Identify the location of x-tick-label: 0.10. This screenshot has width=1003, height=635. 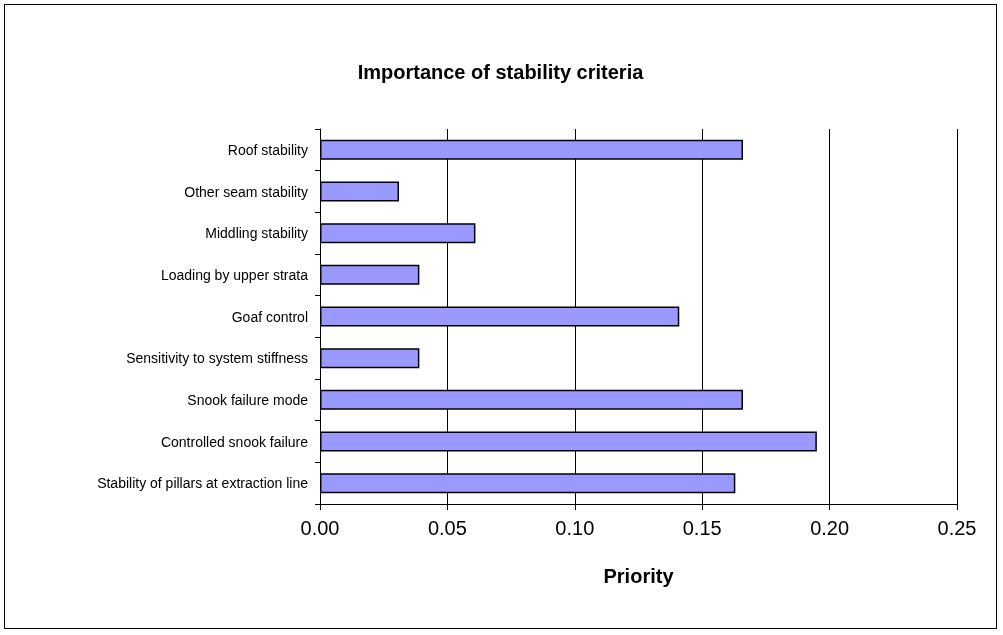
(575, 528).